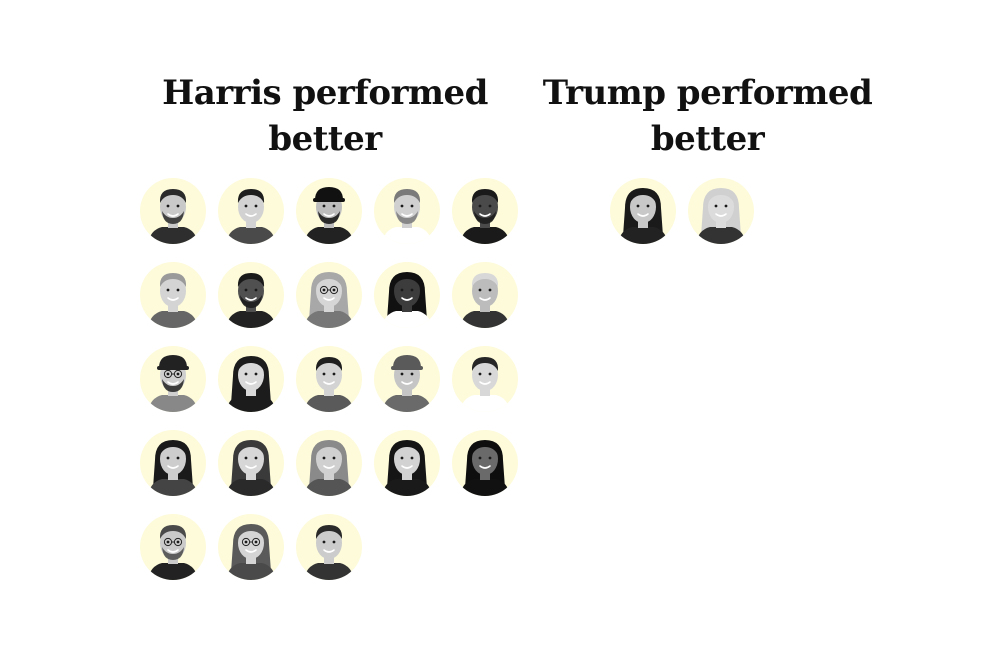 The image size is (1000, 667). What do you see at coordinates (799, 211) in the screenshot?
I see `trump-portrait-grid` at bounding box center [799, 211].